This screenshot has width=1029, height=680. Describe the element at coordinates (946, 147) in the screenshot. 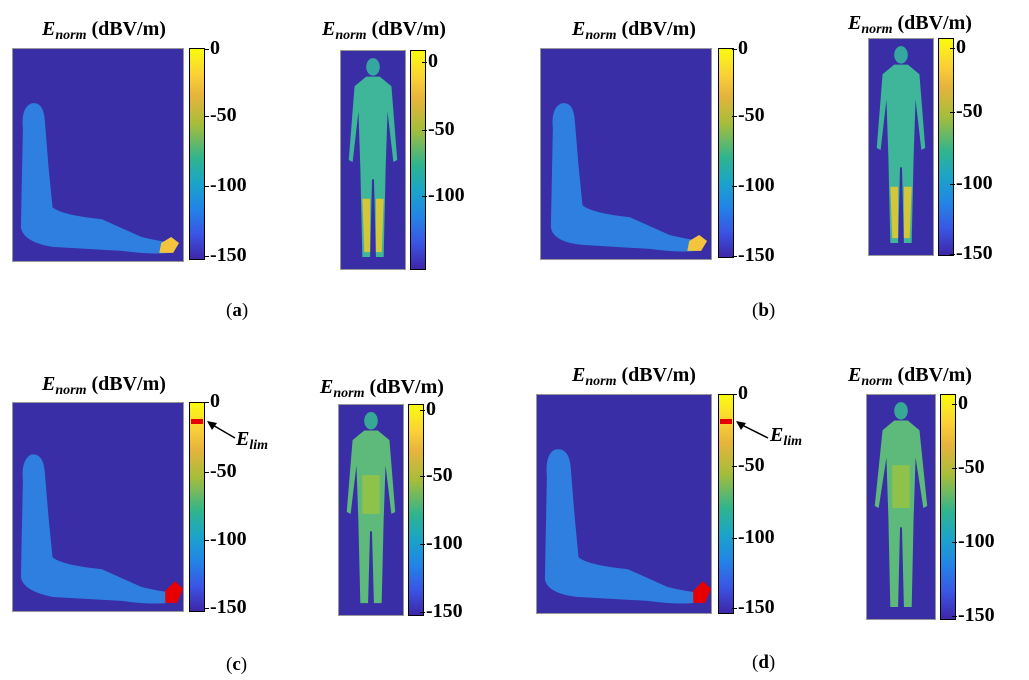

I see `colorbar-b-body` at that location.